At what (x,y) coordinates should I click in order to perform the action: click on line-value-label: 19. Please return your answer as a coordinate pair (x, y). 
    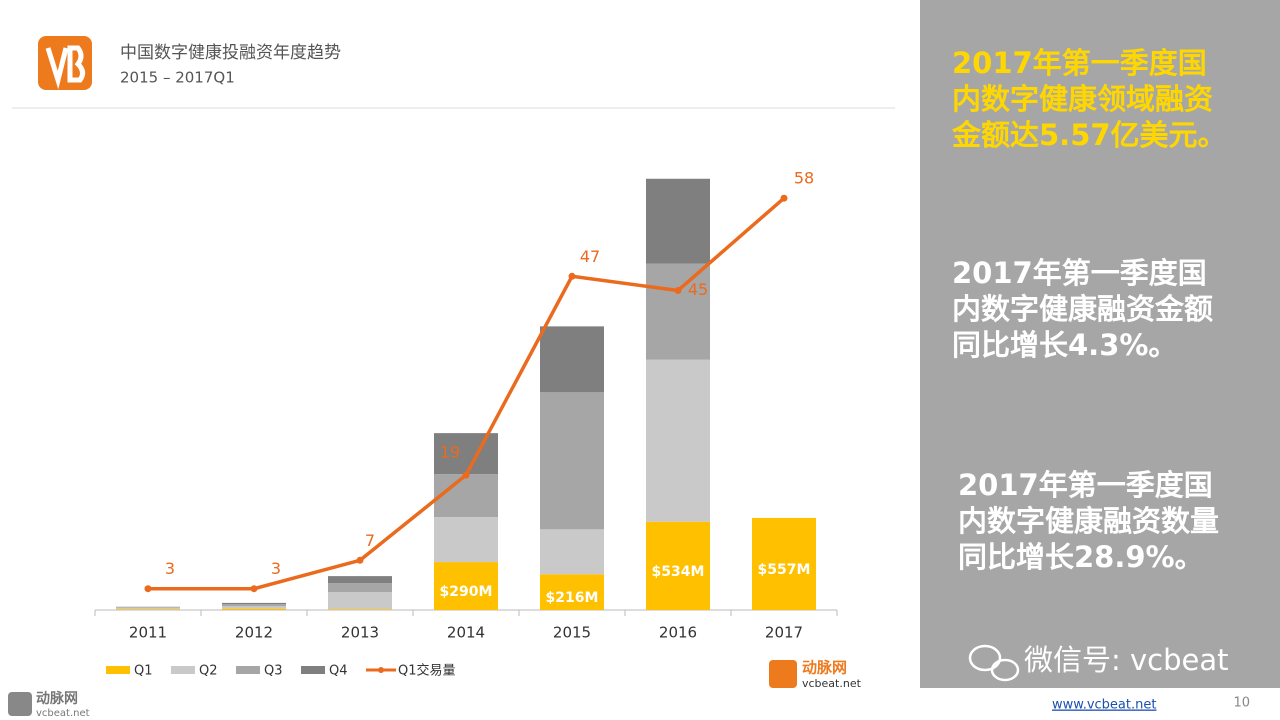
    Looking at the image, I should click on (450, 452).